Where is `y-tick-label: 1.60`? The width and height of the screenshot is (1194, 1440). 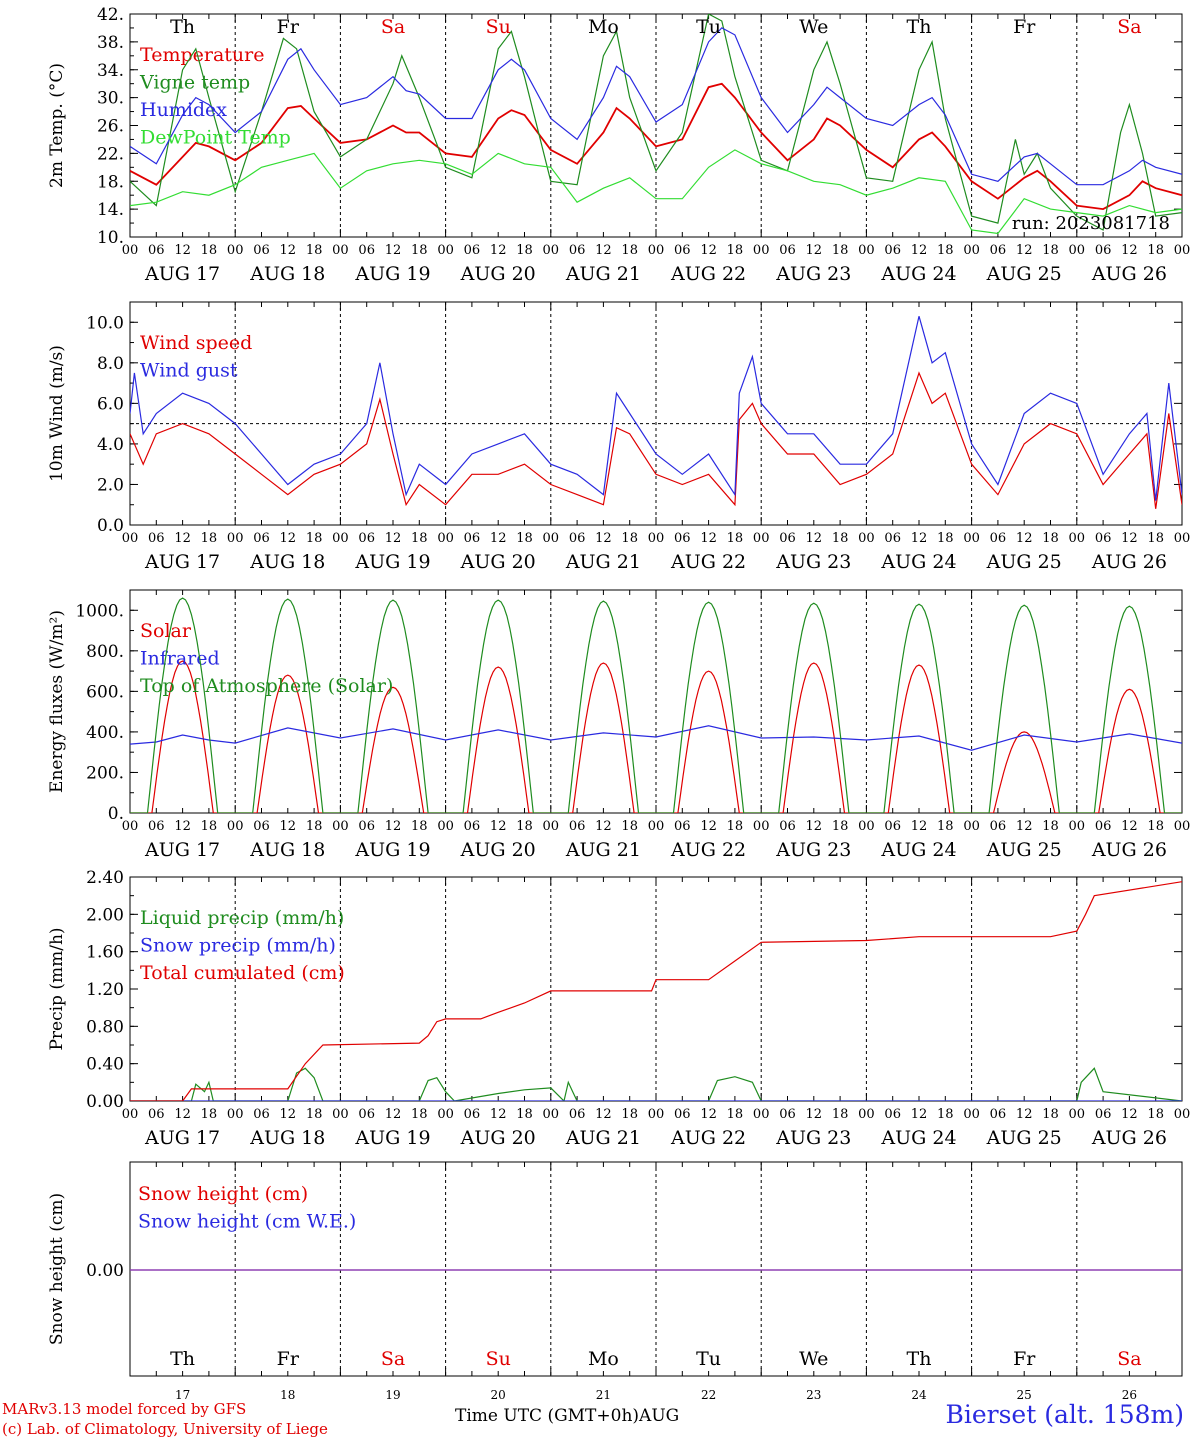 y-tick-label: 1.60 is located at coordinates (105, 953).